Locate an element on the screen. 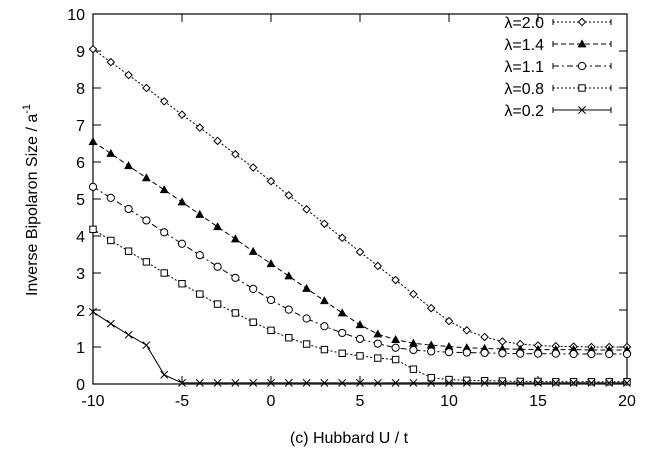  y-tick-label: 6 is located at coordinates (80, 163).